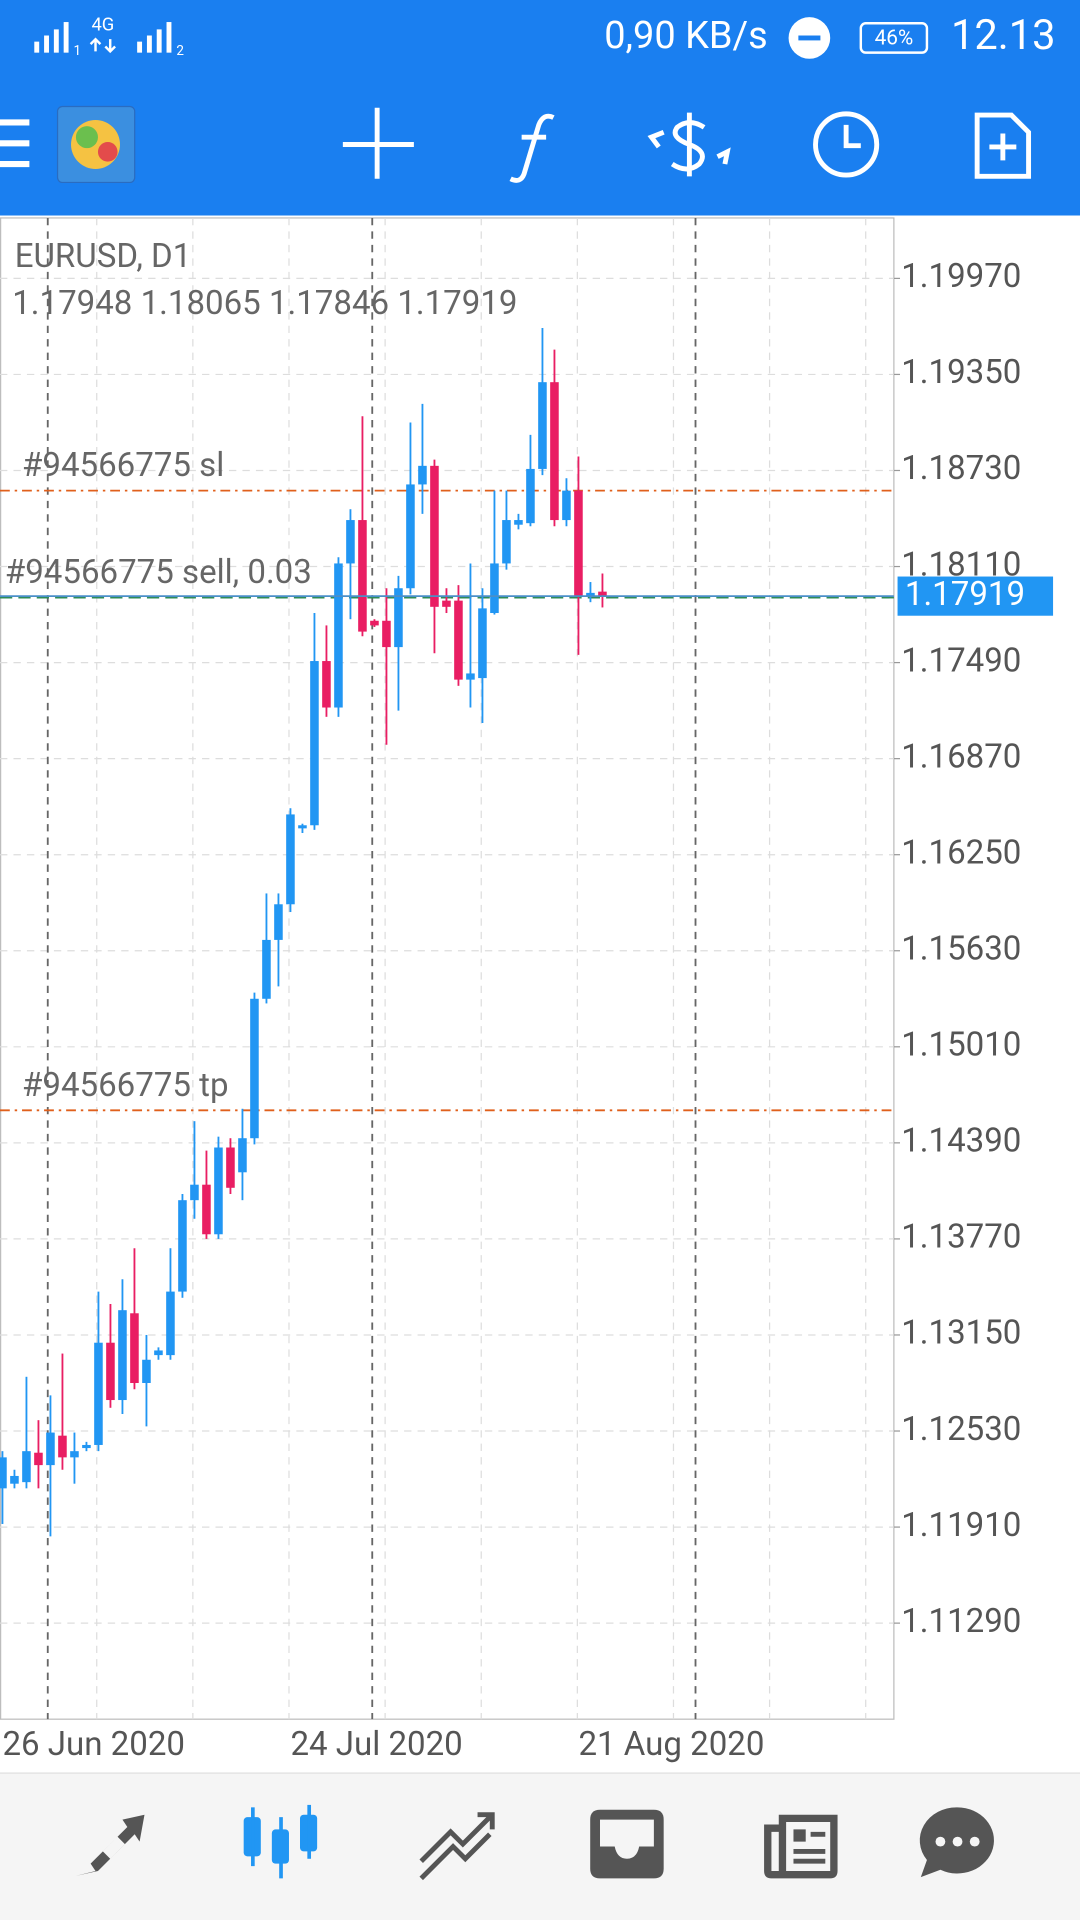 The height and width of the screenshot is (1920, 1080). Describe the element at coordinates (110, 1845) in the screenshot. I see `quotes-icon` at that location.